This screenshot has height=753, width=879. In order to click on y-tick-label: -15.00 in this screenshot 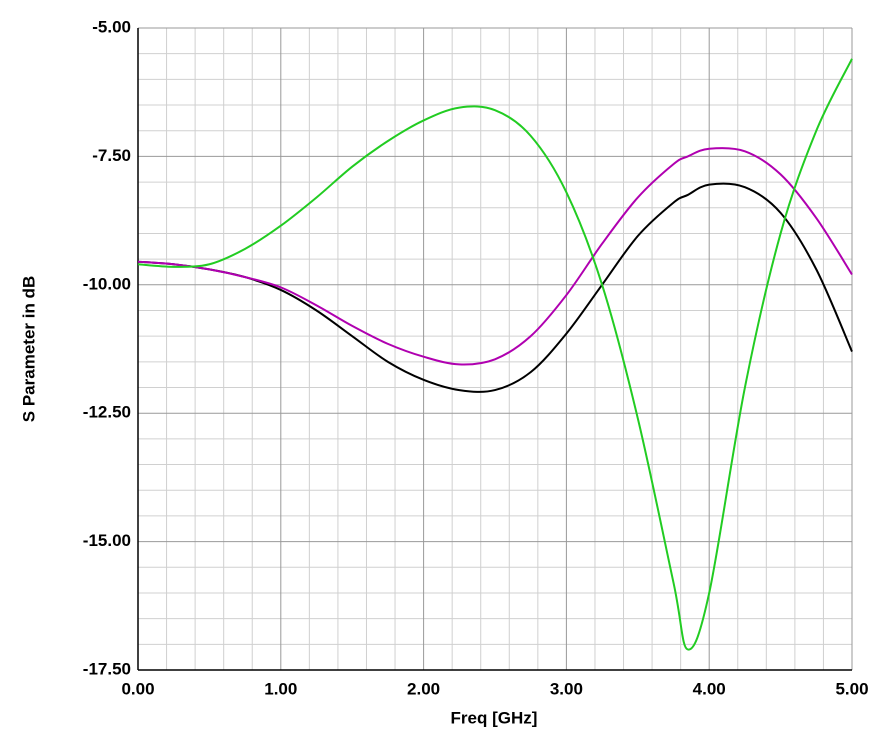, I will do `click(107, 540)`.